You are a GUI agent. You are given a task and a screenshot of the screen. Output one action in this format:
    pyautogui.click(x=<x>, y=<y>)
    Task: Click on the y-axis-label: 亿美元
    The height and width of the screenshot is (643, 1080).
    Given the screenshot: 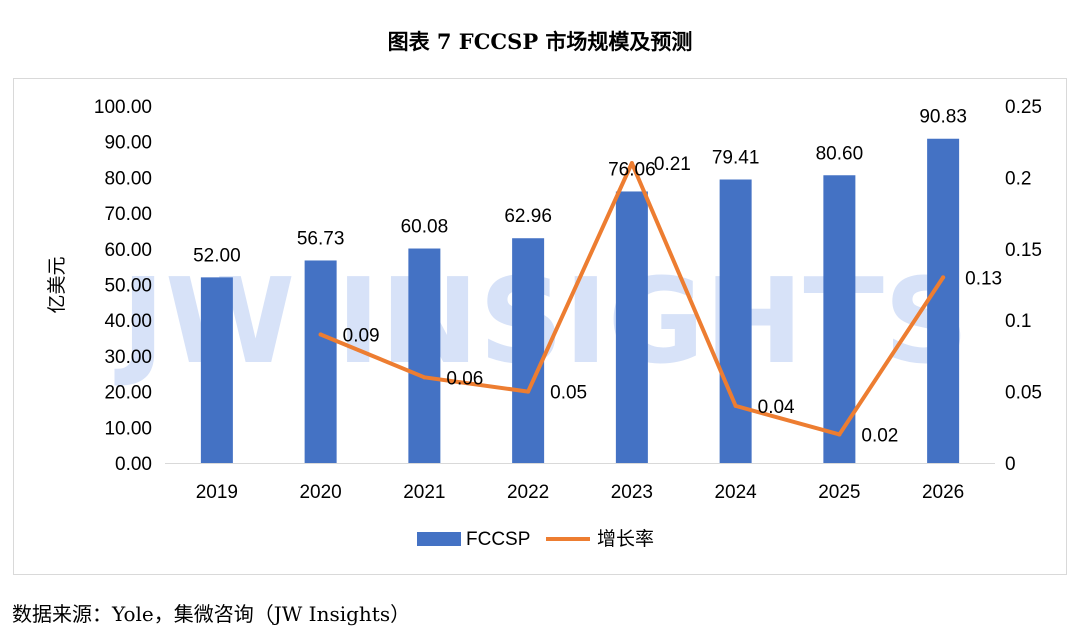 What is the action you would take?
    pyautogui.click(x=57, y=284)
    